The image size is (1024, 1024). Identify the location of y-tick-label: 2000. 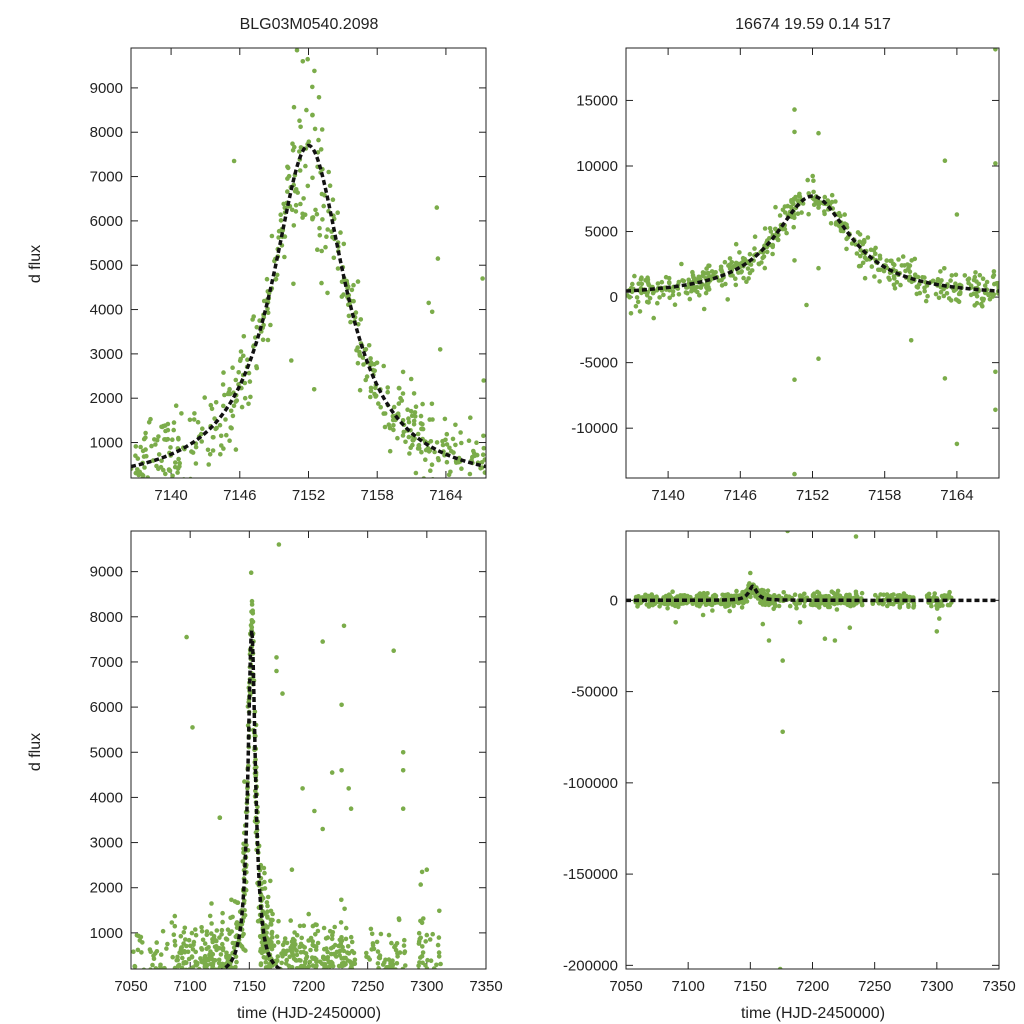
(106, 888).